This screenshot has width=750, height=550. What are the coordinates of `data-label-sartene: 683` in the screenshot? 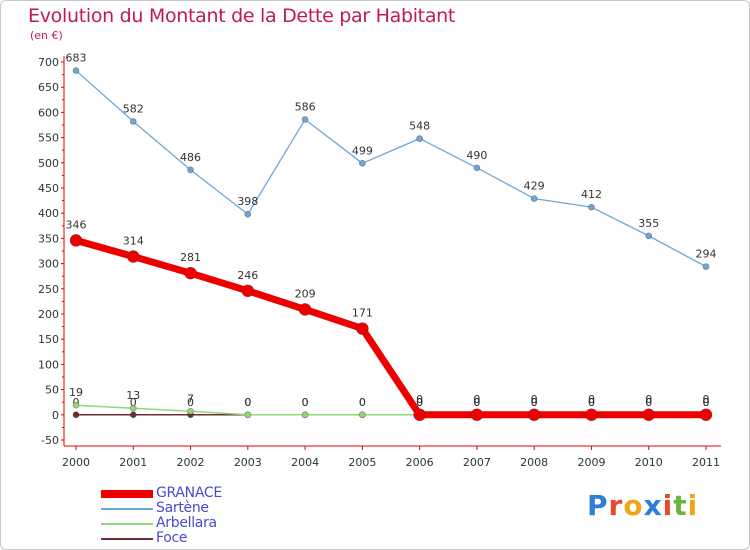 It's located at (76, 58).